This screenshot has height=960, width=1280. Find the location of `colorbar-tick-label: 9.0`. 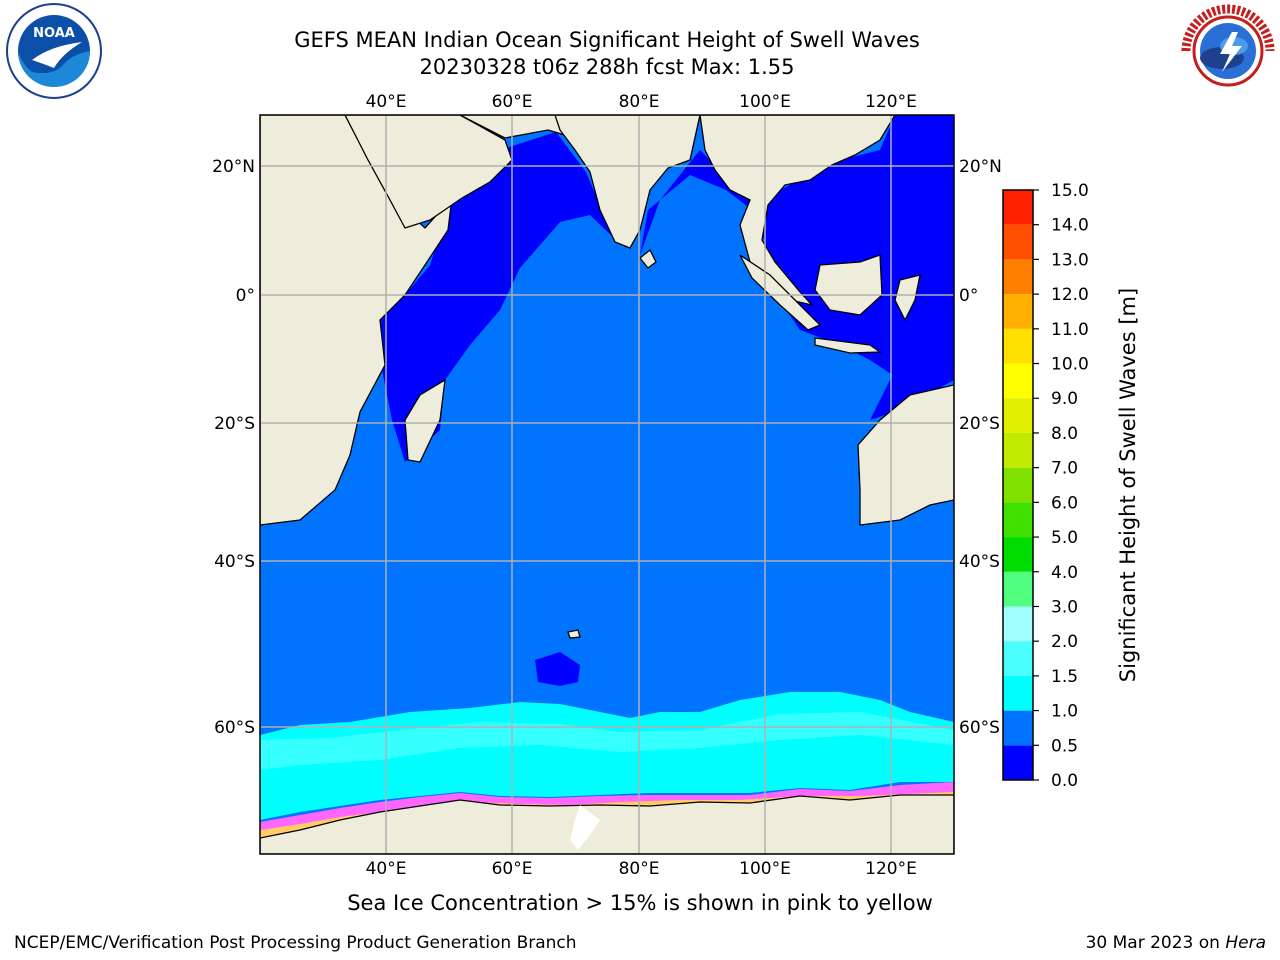

colorbar-tick-label: 9.0 is located at coordinates (1064, 399).